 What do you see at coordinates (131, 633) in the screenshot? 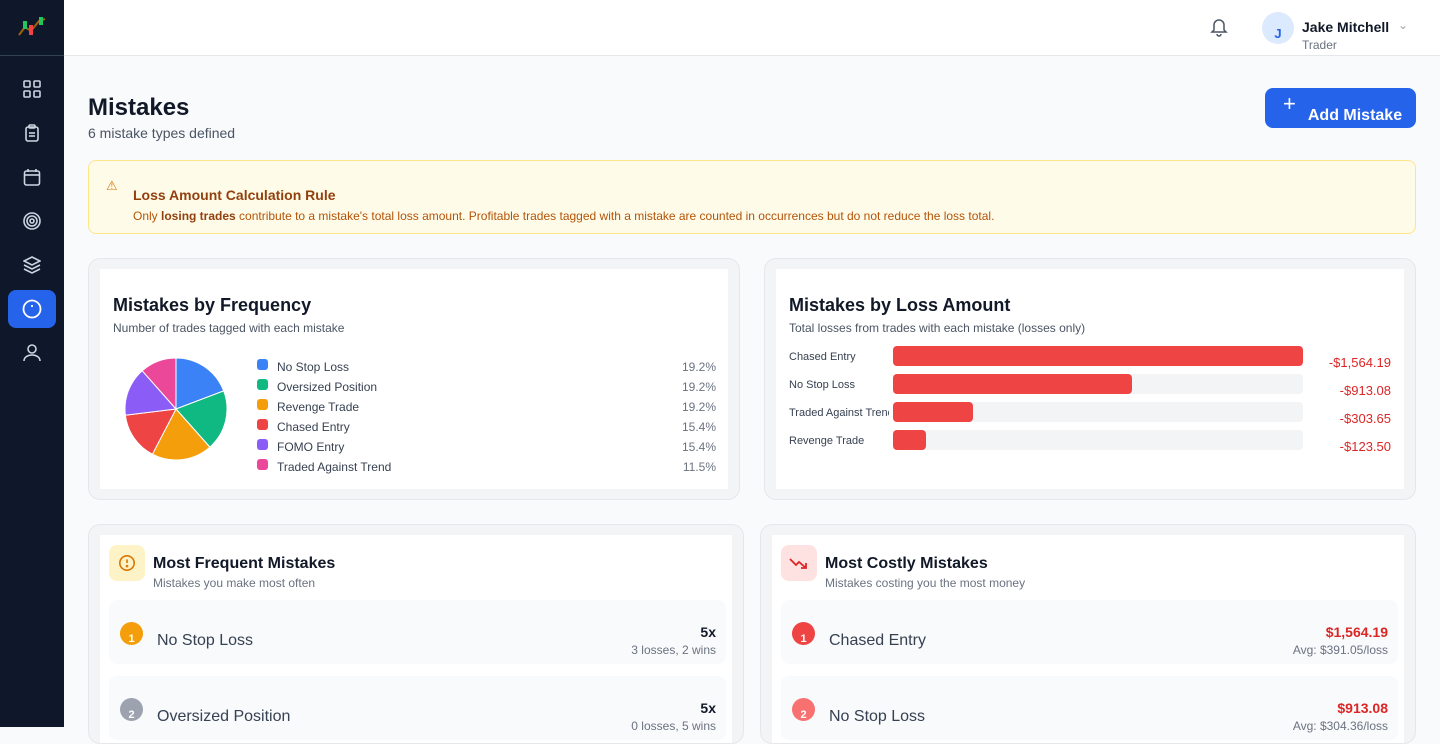
I see `rank-badge: 1` at bounding box center [131, 633].